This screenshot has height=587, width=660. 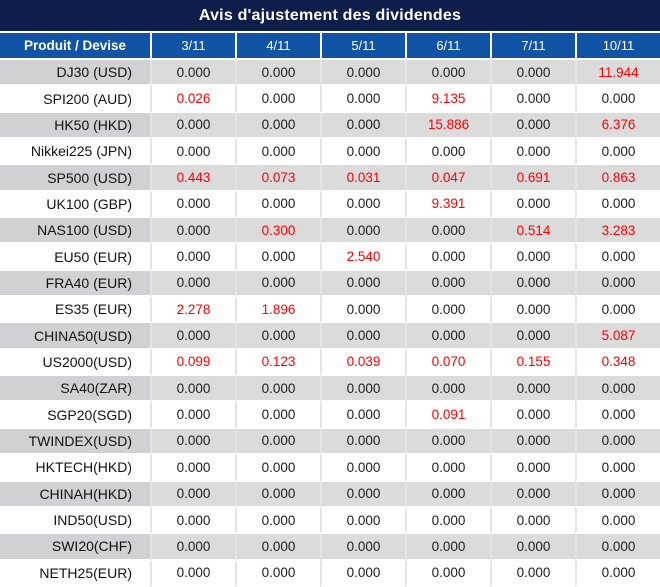 I want to click on column-header-date: 10/11, so click(x=617, y=46).